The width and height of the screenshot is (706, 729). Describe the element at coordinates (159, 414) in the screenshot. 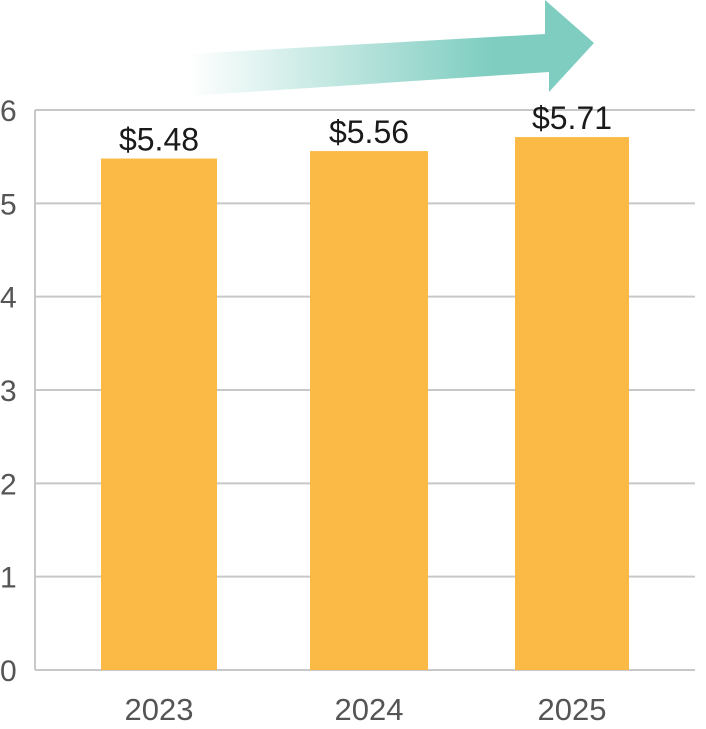

I see `bar-2023` at that location.